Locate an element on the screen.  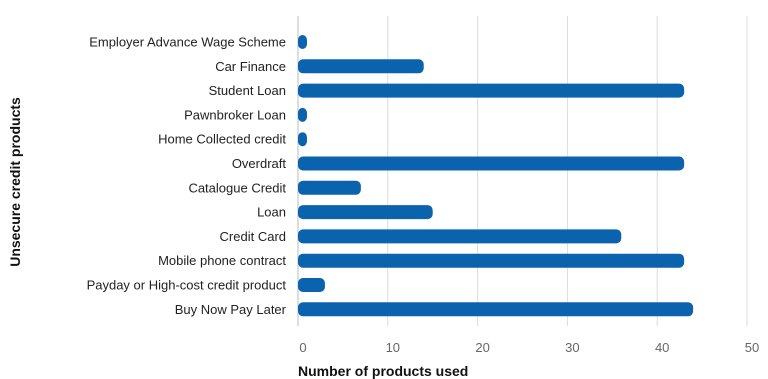
y-axis-title: Unsecure credit products is located at coordinates (15, 182).